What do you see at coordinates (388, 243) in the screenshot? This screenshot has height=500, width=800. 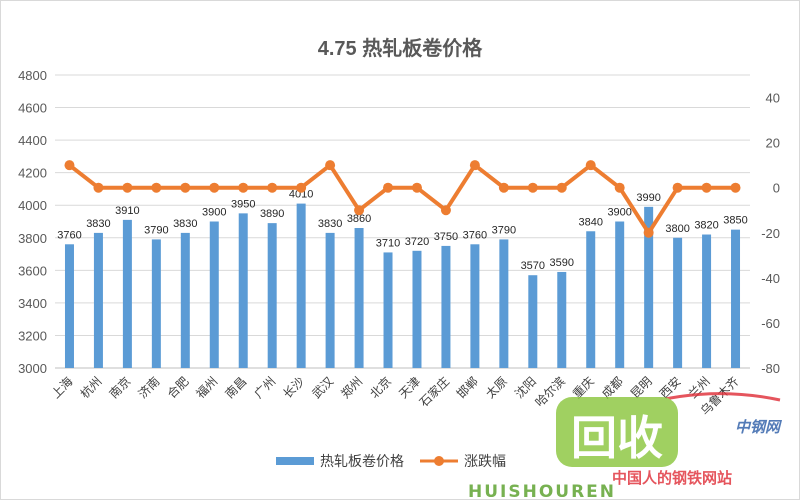 I see `bar-data-label: 3710` at bounding box center [388, 243].